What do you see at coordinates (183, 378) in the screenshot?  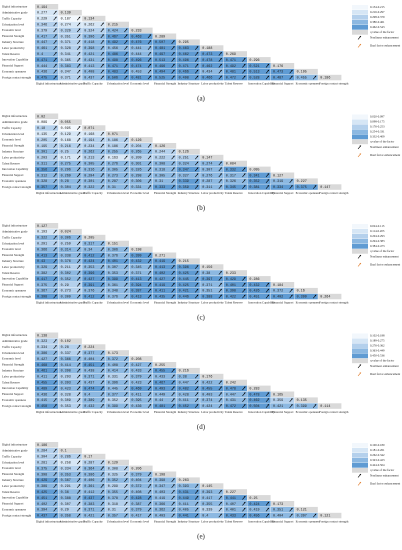 I see `cell-value: 0.38` at bounding box center [183, 378].